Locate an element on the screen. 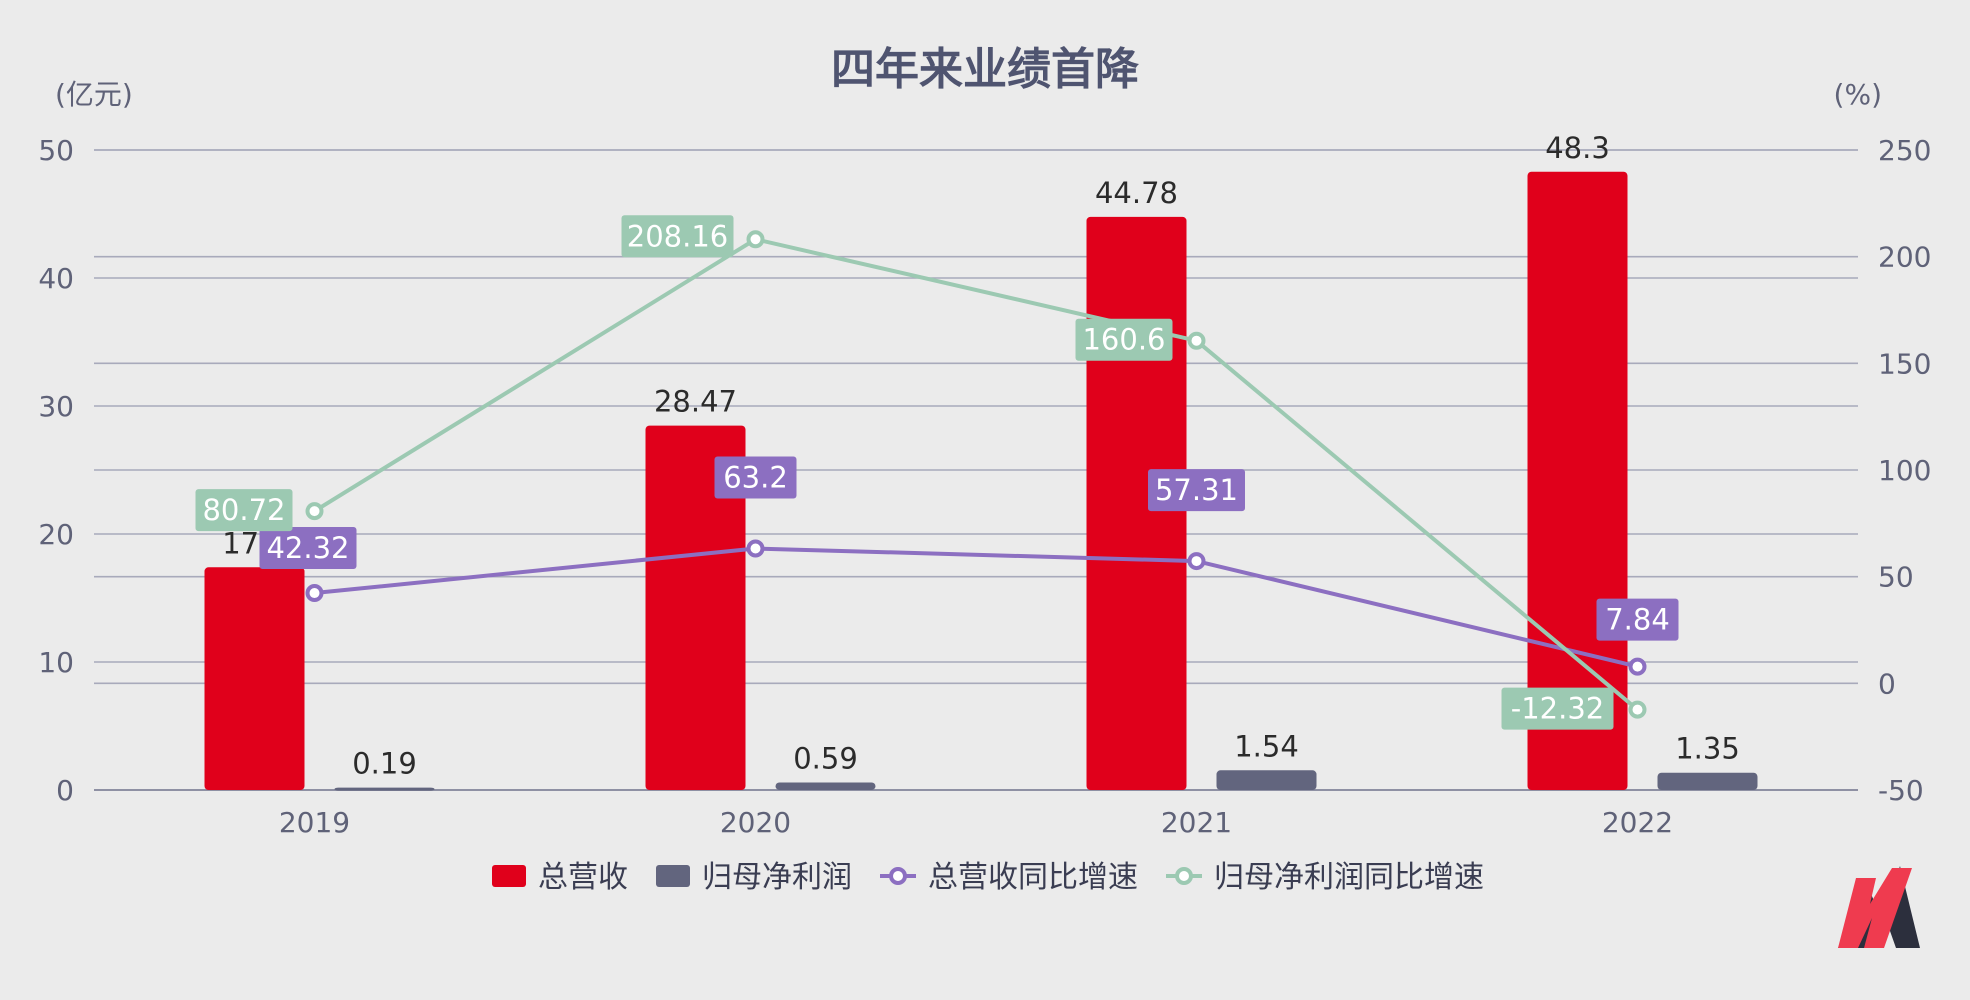 This screenshot has height=1000, width=1970. revenue-bar-label: 48.3 is located at coordinates (1577, 148).